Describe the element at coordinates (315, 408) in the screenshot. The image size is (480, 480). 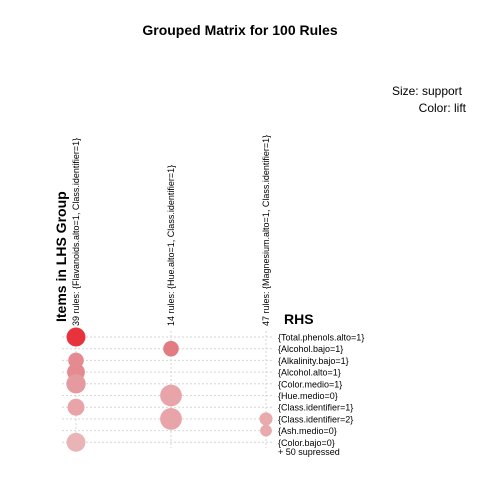
I see `row-label: {Class.identifier=1}` at that location.